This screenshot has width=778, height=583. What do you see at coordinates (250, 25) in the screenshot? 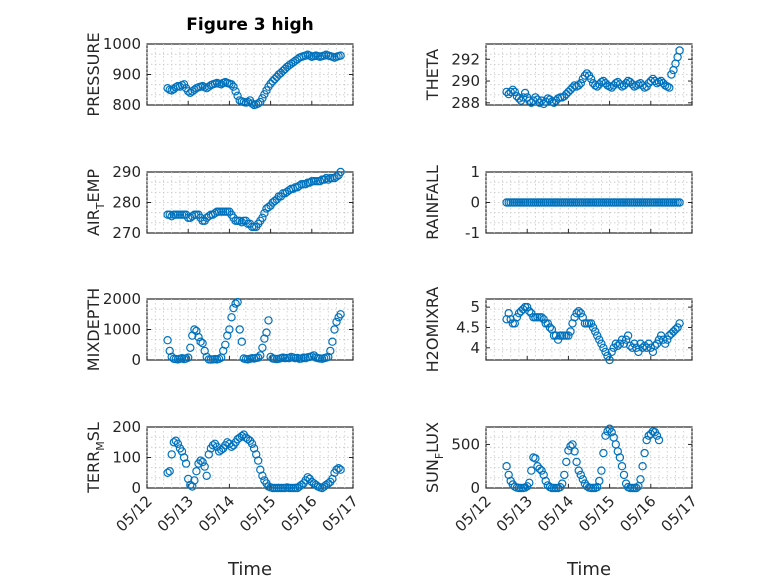
I see `figure-title: Figure 3 high` at bounding box center [250, 25].